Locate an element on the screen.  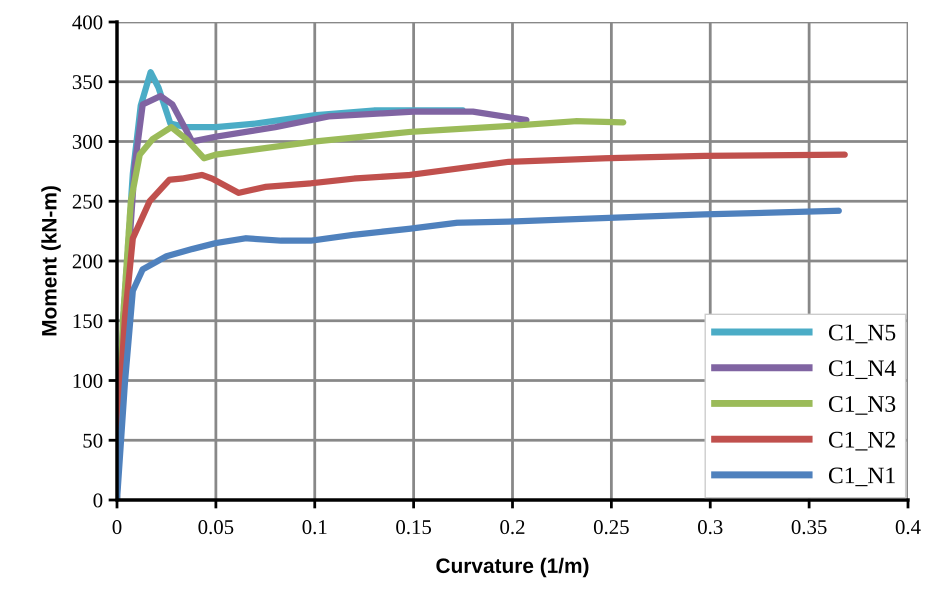
y-tick-label: 400 is located at coordinates (87, 22).